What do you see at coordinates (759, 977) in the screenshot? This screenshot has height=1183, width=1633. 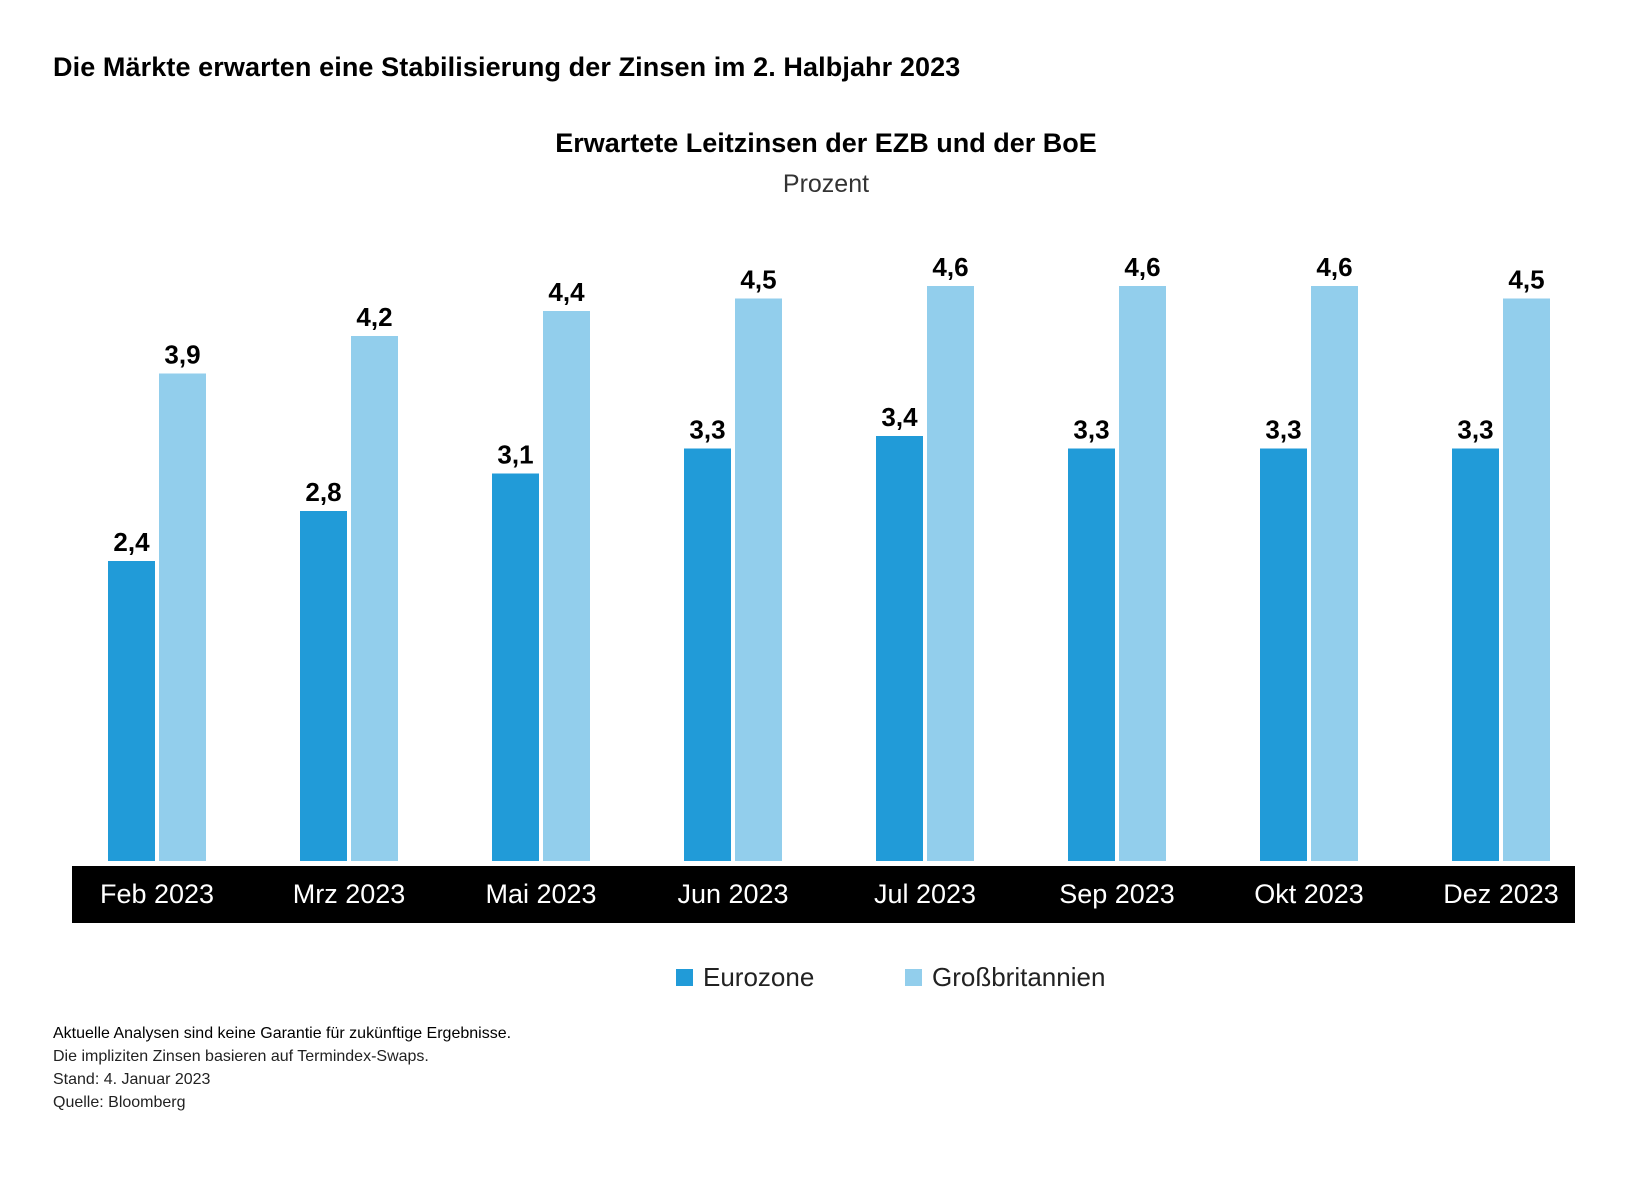 I see `legend-label-eurozone: Eurozone` at bounding box center [759, 977].